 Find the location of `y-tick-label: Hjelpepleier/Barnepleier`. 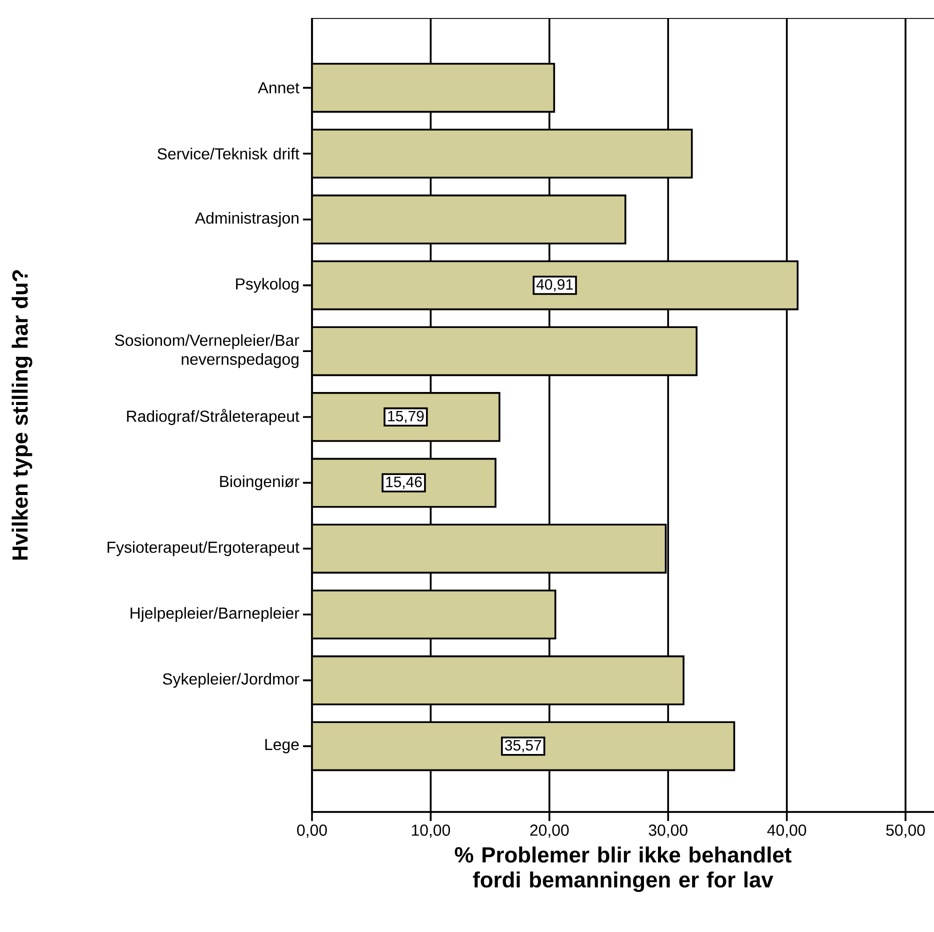

y-tick-label: Hjelpepleier/Barnepleier is located at coordinates (215, 614).